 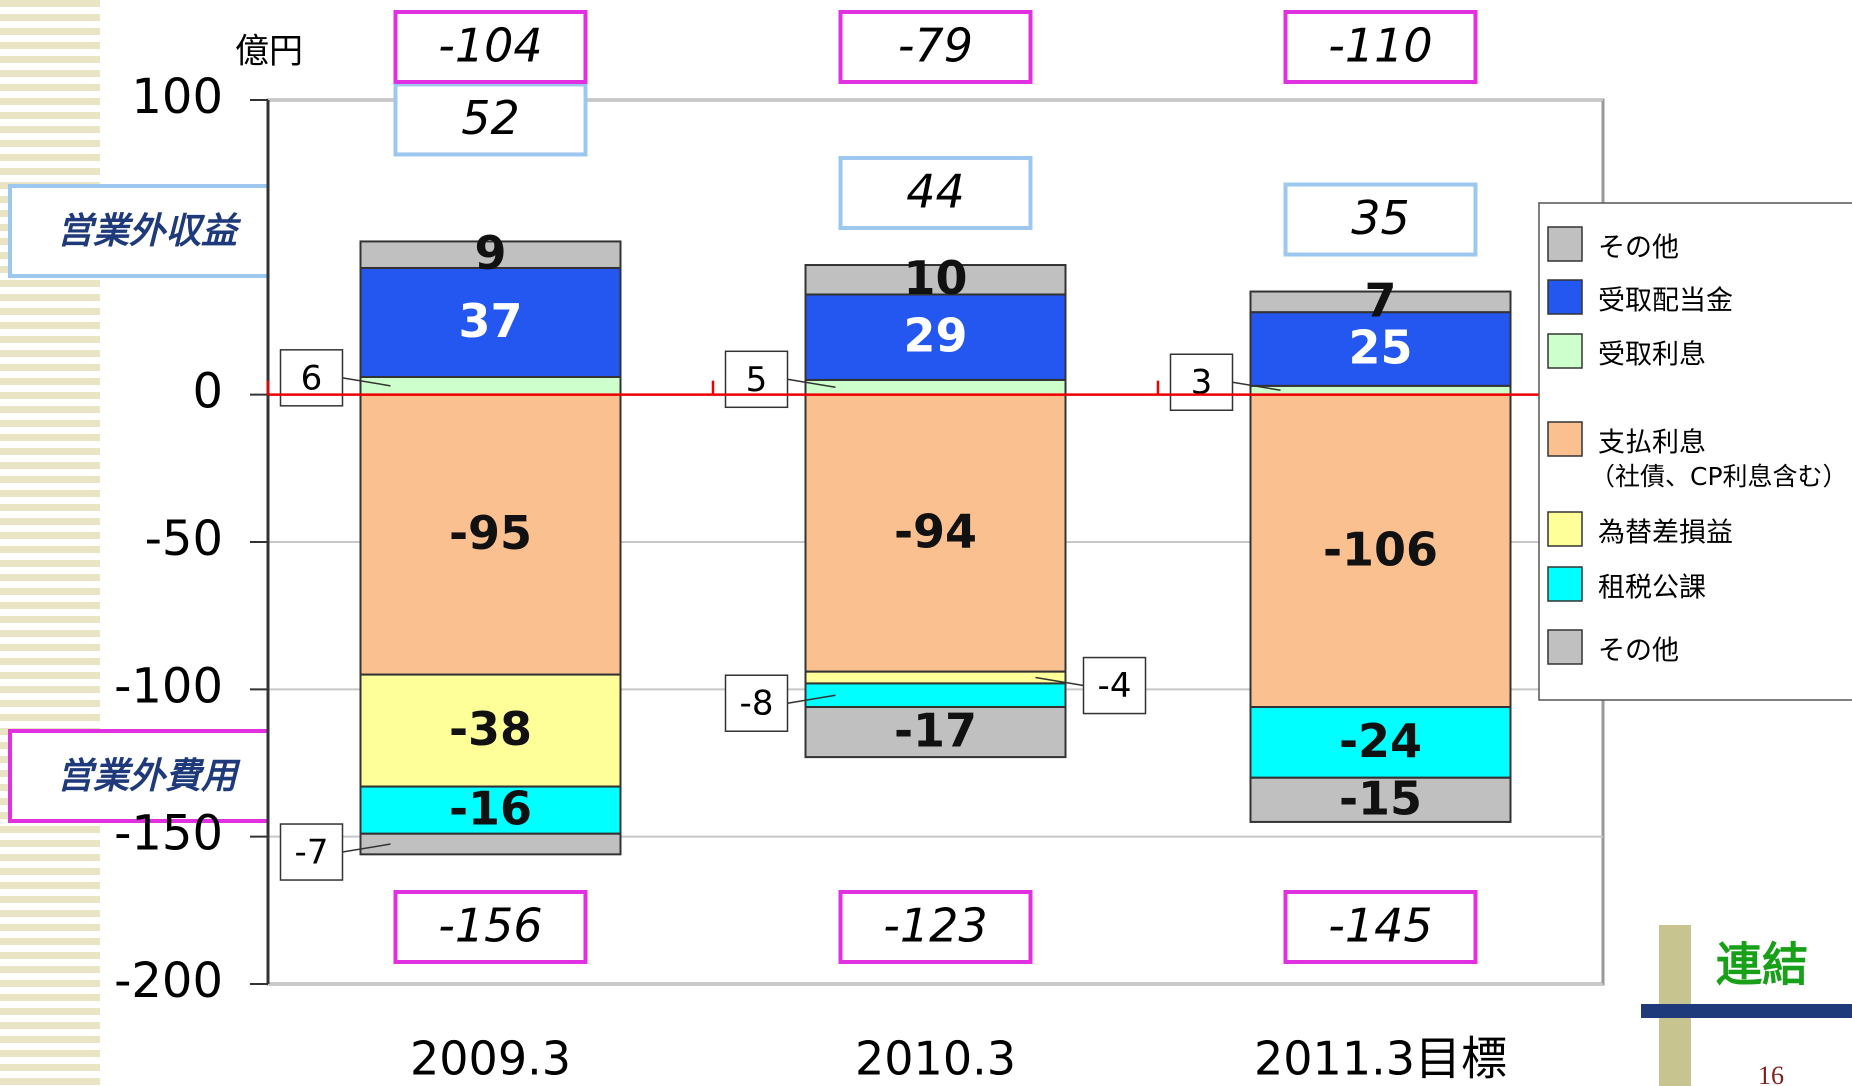 What do you see at coordinates (1762, 965) in the screenshot?
I see `badge: 連結` at bounding box center [1762, 965].